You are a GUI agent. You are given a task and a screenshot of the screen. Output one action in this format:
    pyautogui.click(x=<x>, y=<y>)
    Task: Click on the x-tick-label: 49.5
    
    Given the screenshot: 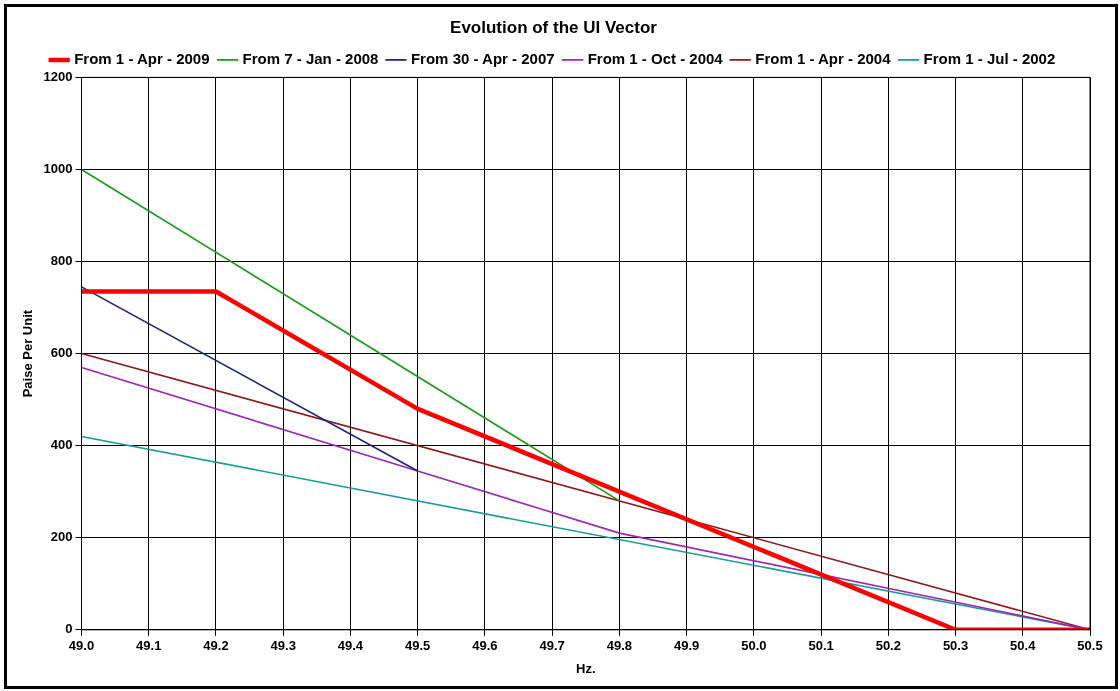 What is the action you would take?
    pyautogui.click(x=418, y=646)
    